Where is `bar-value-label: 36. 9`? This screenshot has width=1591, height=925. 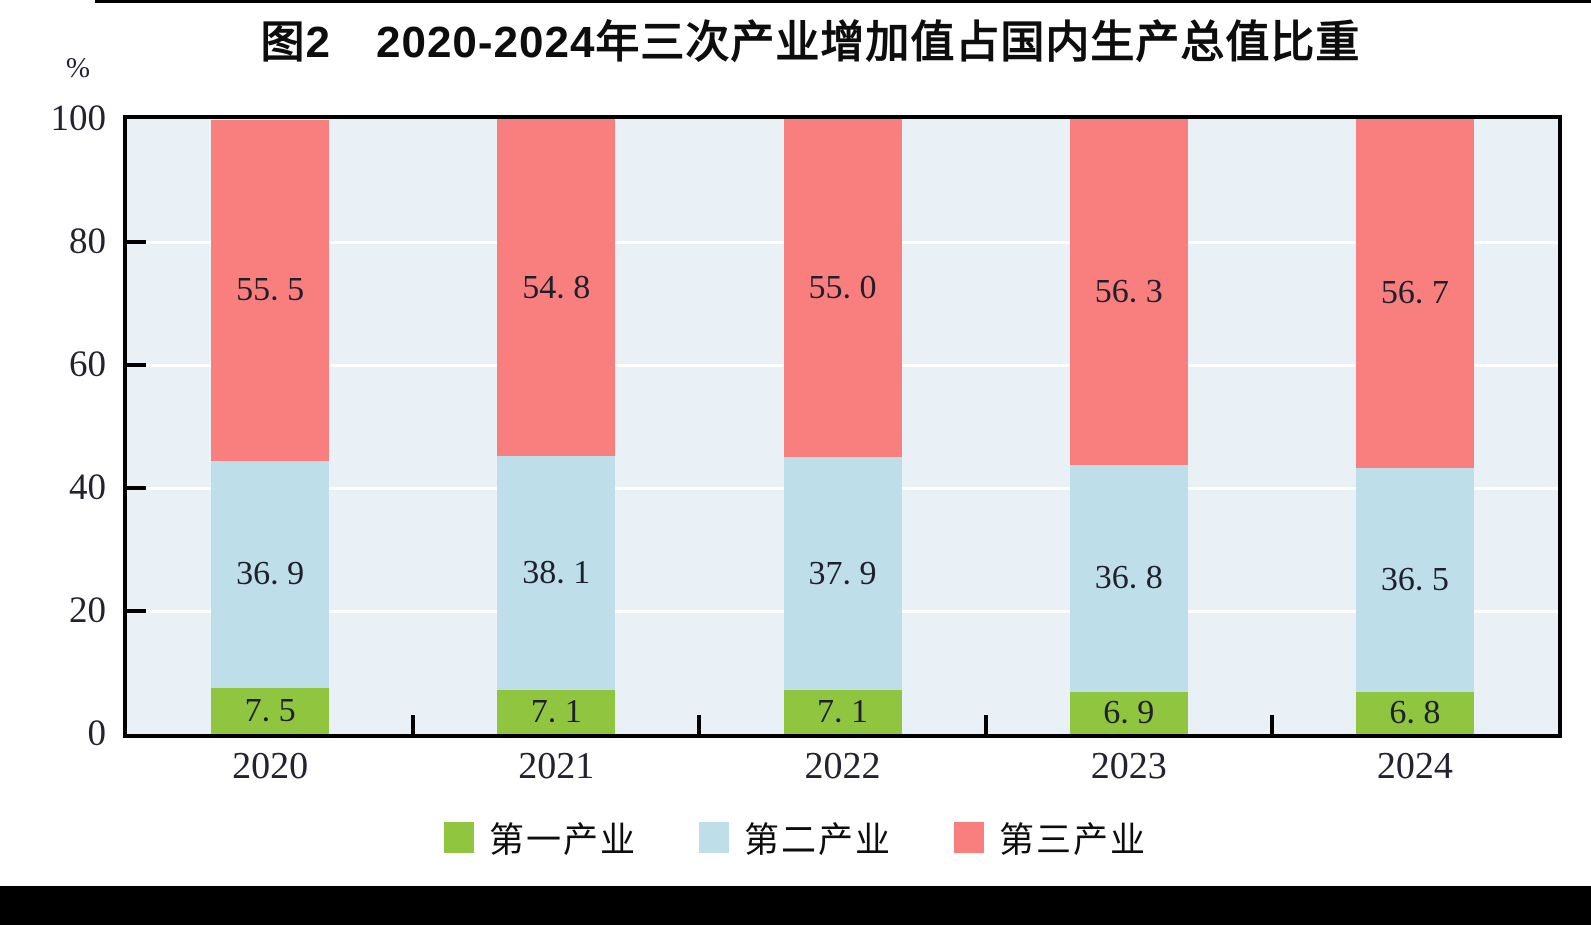 bar-value-label: 36. 9 is located at coordinates (270, 574).